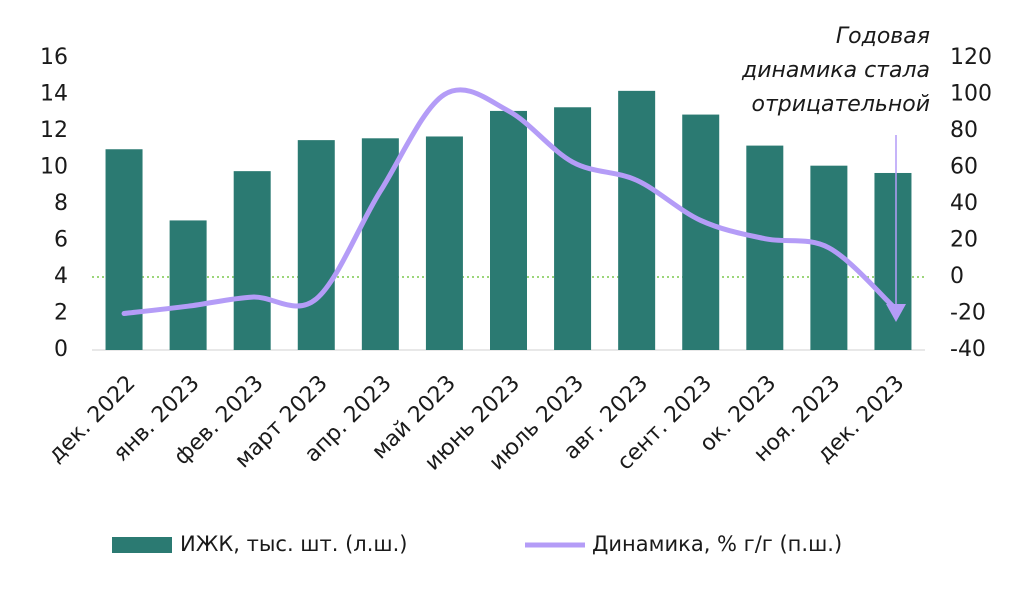  I want to click on y-tick-label: 14, so click(54, 94).